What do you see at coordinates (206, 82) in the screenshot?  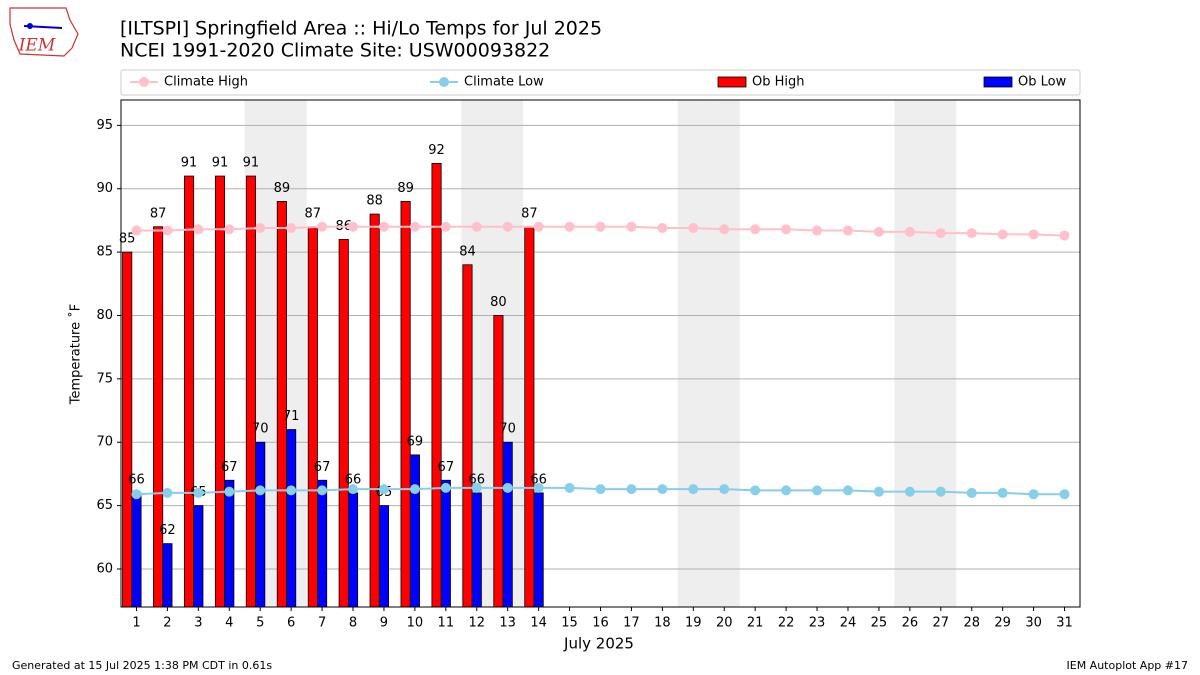 I see `legend-label: Climate High` at bounding box center [206, 82].